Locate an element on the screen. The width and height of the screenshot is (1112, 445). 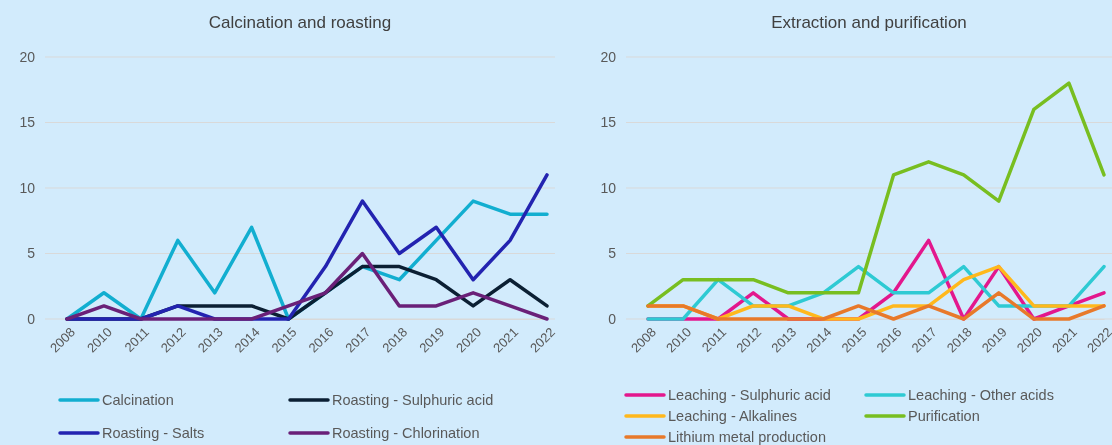
legend-label: Purification is located at coordinates (944, 416).